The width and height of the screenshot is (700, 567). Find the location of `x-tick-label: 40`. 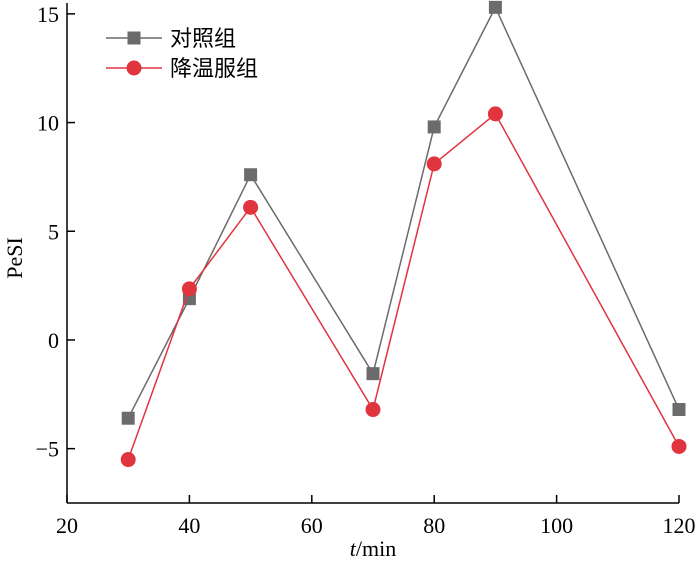

x-tick-label: 40 is located at coordinates (189, 525).